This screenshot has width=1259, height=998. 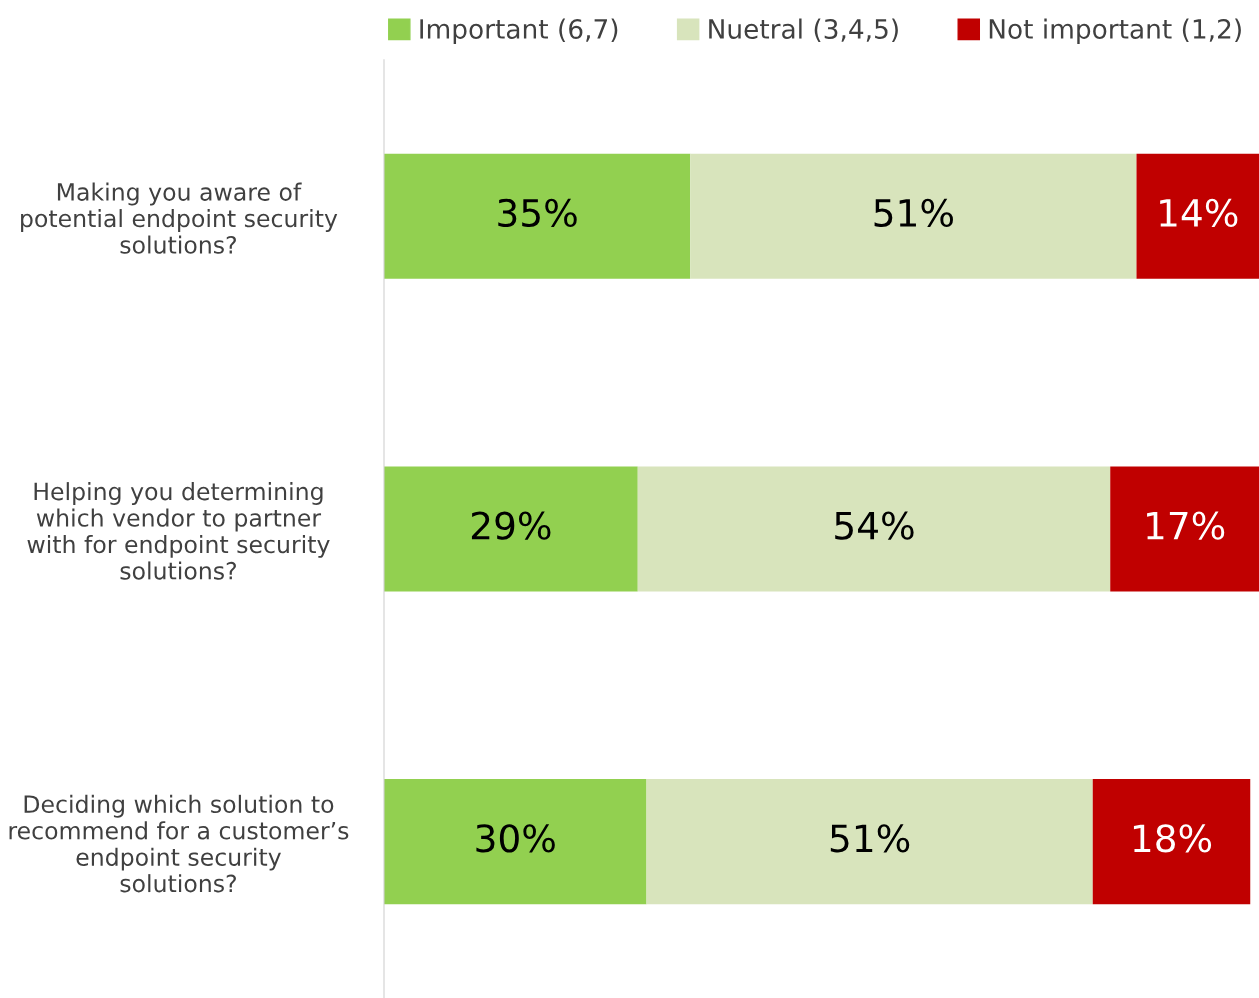 I want to click on legend-label: Nuetral (3,4,5), so click(x=803, y=30).